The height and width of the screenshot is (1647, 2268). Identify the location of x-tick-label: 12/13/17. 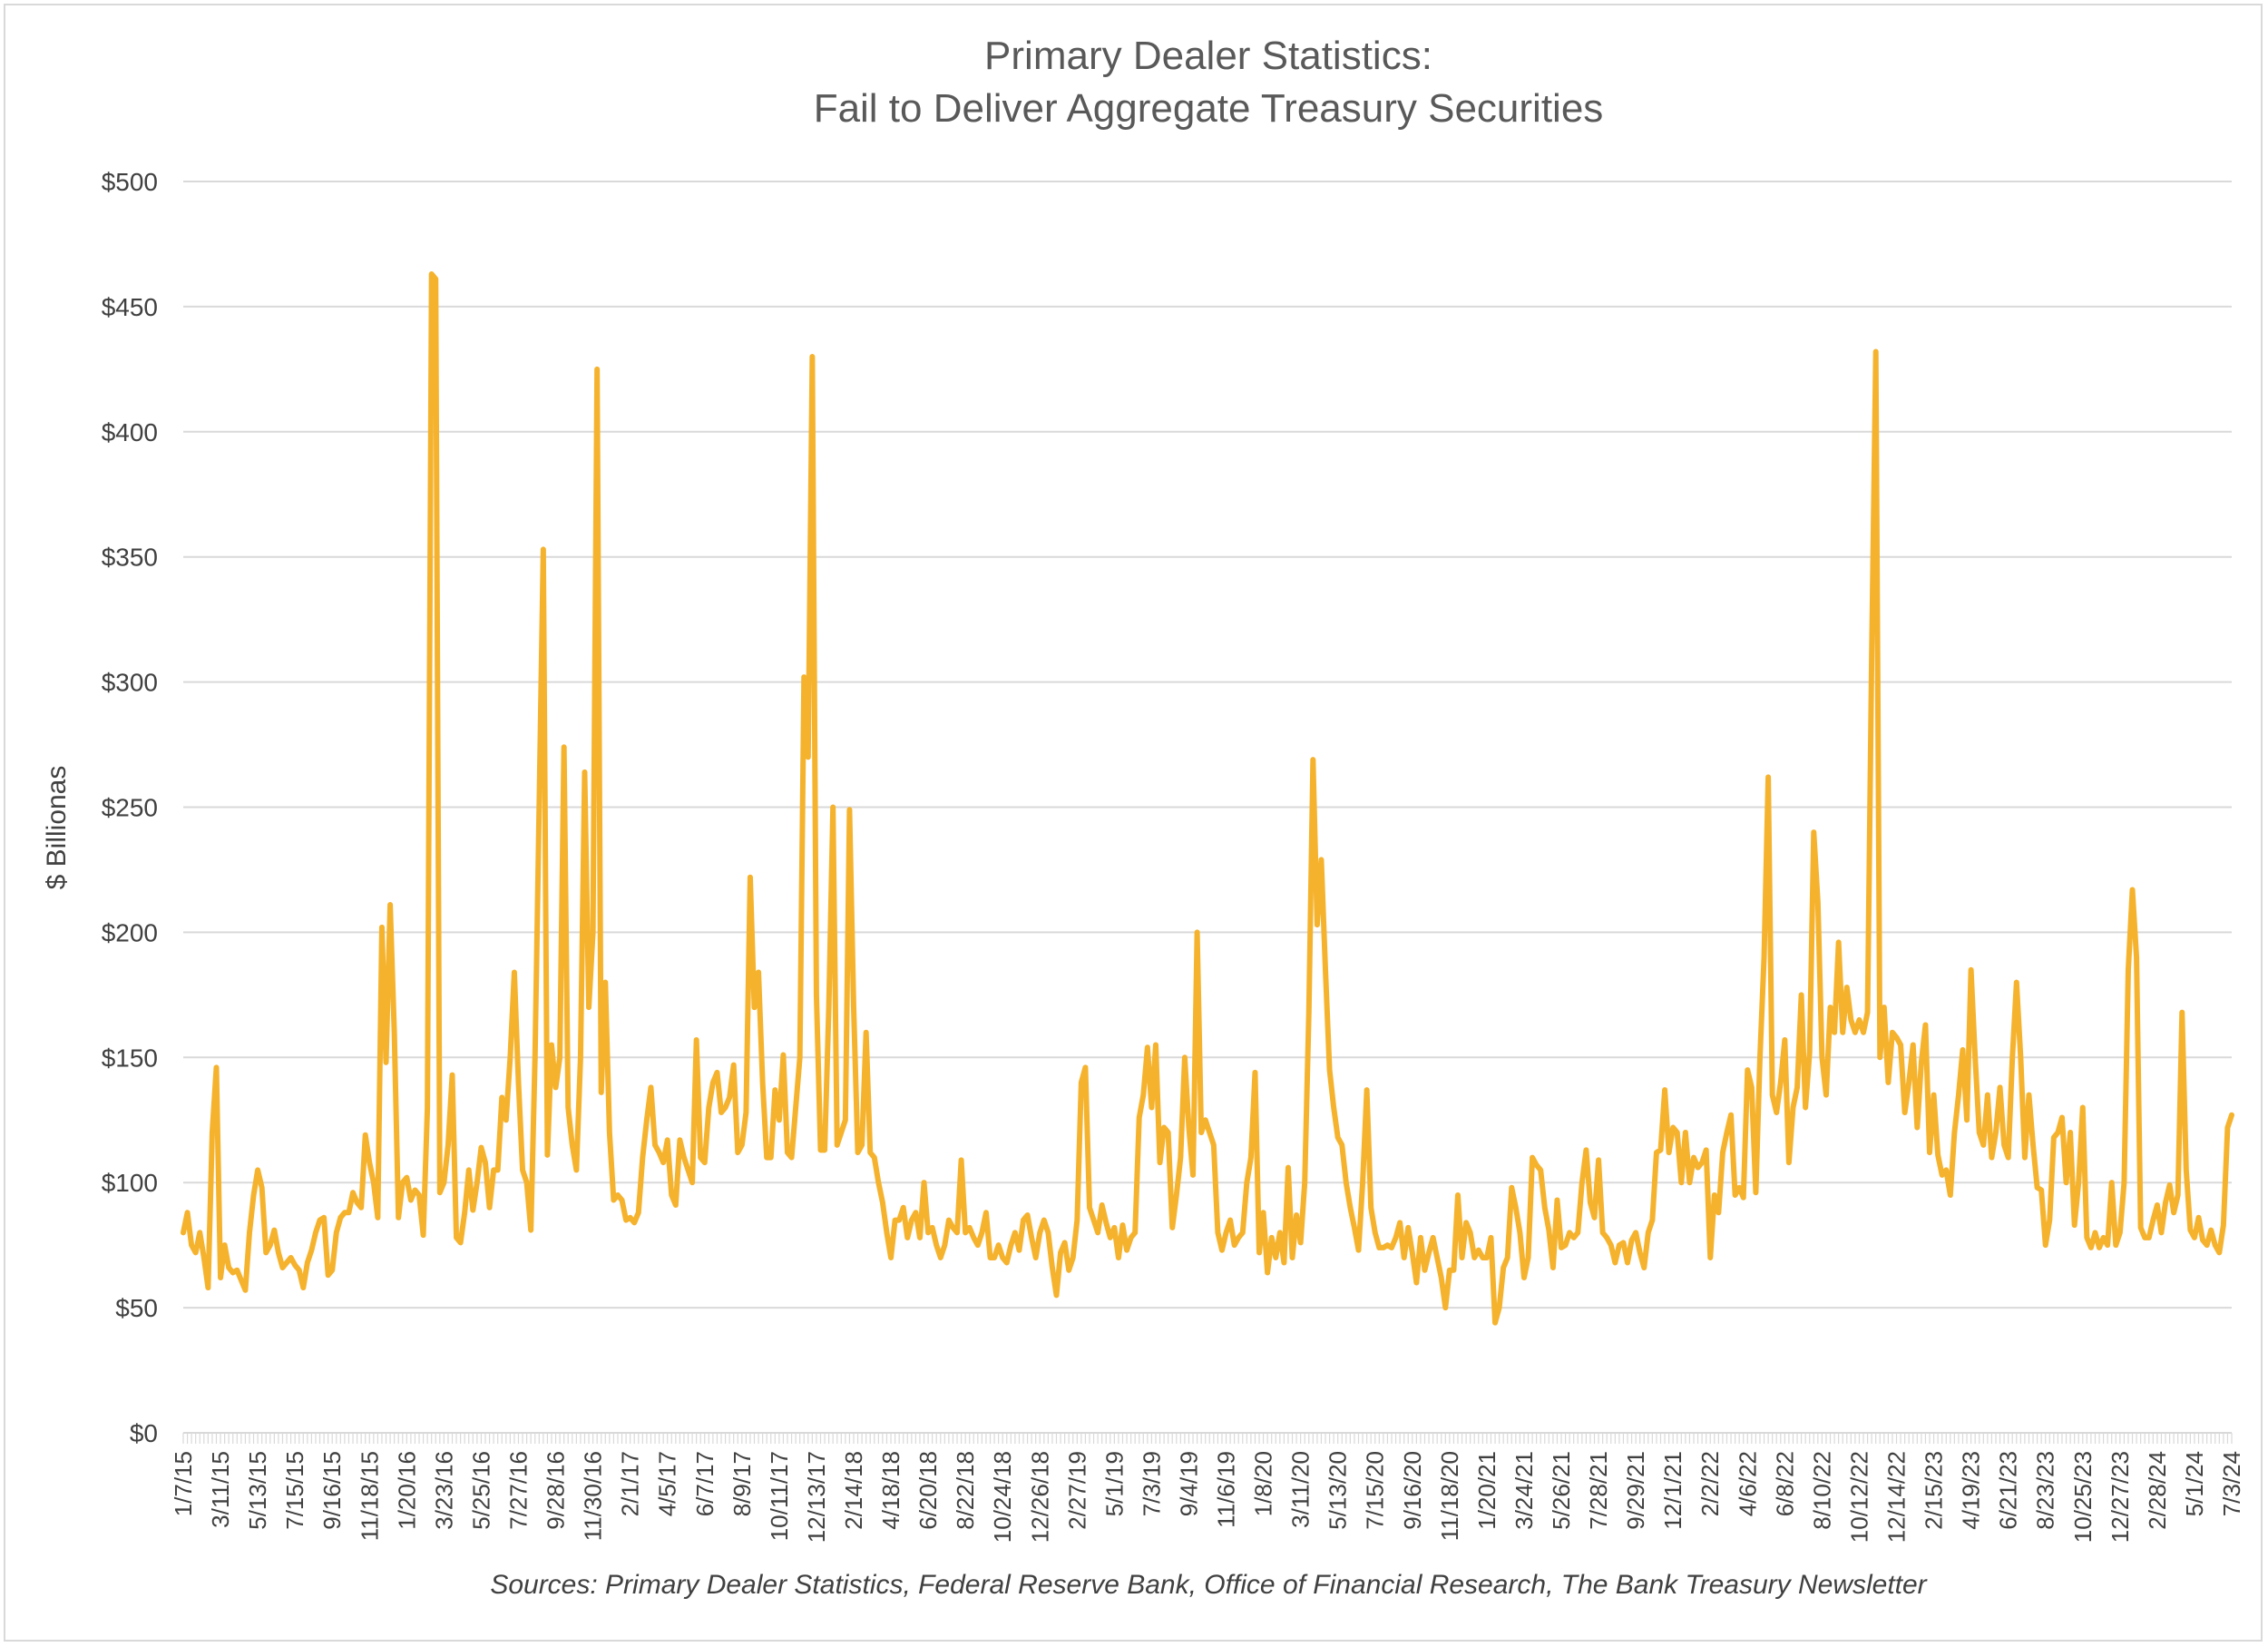
(817, 1497).